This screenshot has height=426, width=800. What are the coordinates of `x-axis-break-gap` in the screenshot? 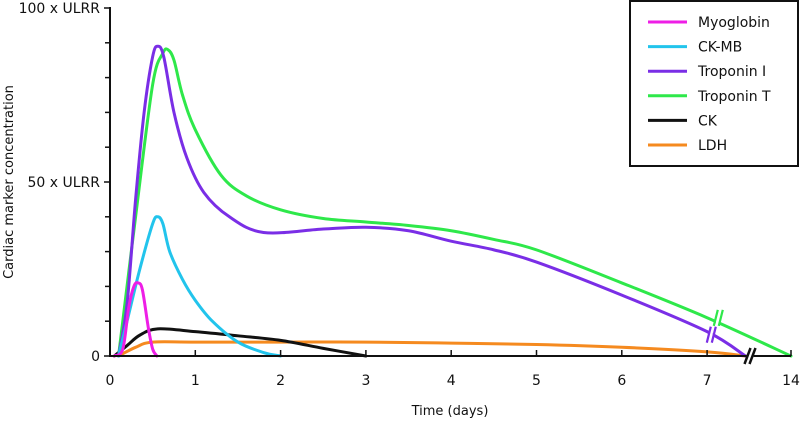 It's located at (750, 356).